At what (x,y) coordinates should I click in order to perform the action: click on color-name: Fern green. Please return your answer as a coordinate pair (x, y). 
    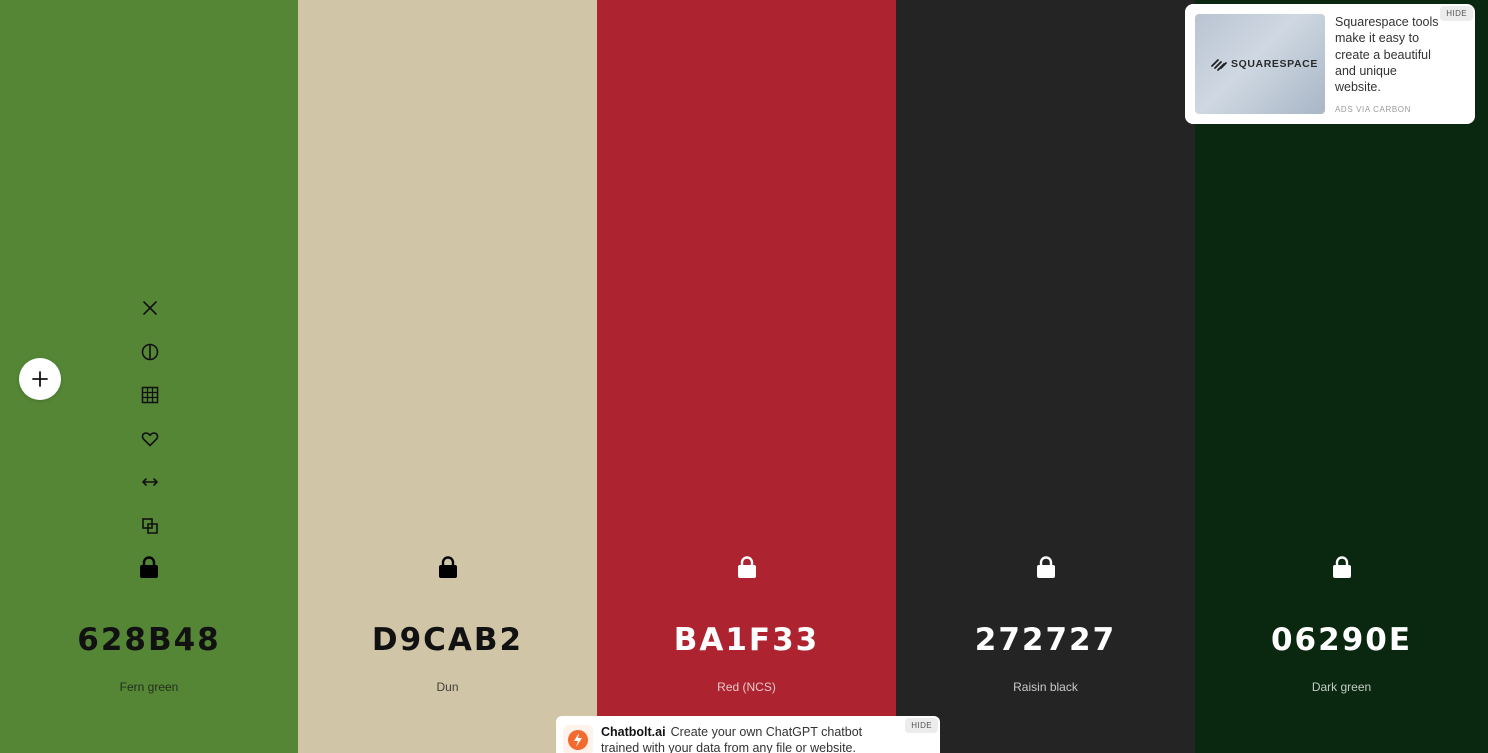
    Looking at the image, I should click on (149, 687).